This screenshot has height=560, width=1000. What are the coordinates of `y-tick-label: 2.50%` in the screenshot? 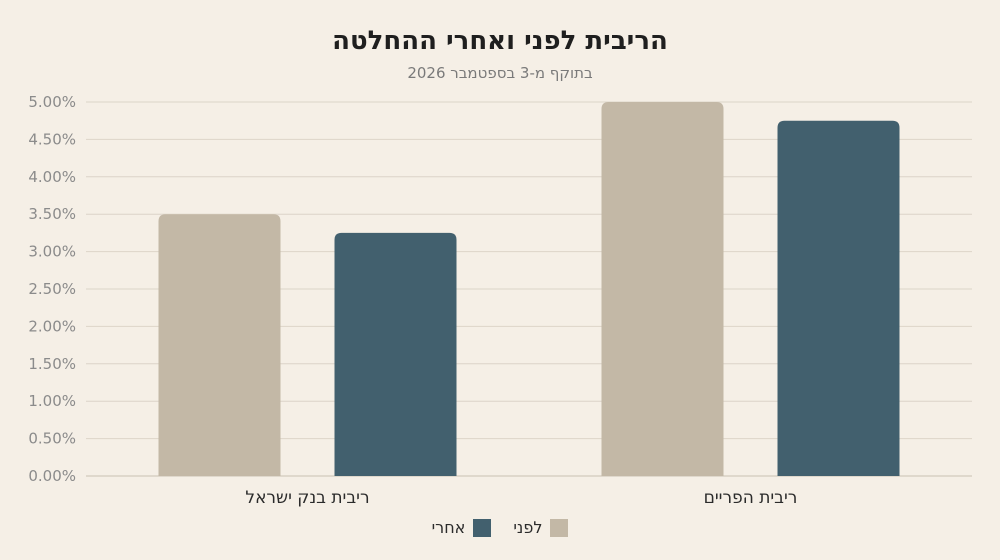 It's located at (52, 289).